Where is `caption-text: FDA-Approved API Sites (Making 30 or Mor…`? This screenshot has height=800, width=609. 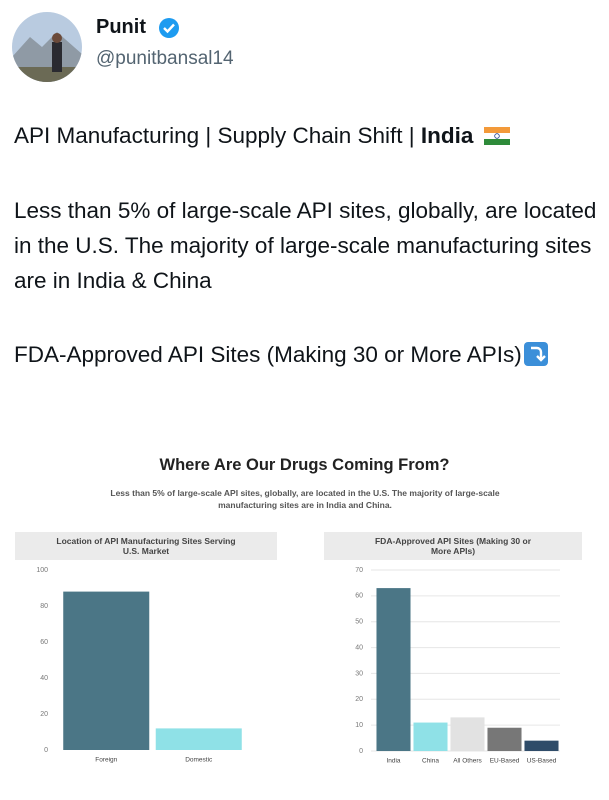 caption-text: FDA-Approved API Sites (Making 30 or Mor… is located at coordinates (268, 354).